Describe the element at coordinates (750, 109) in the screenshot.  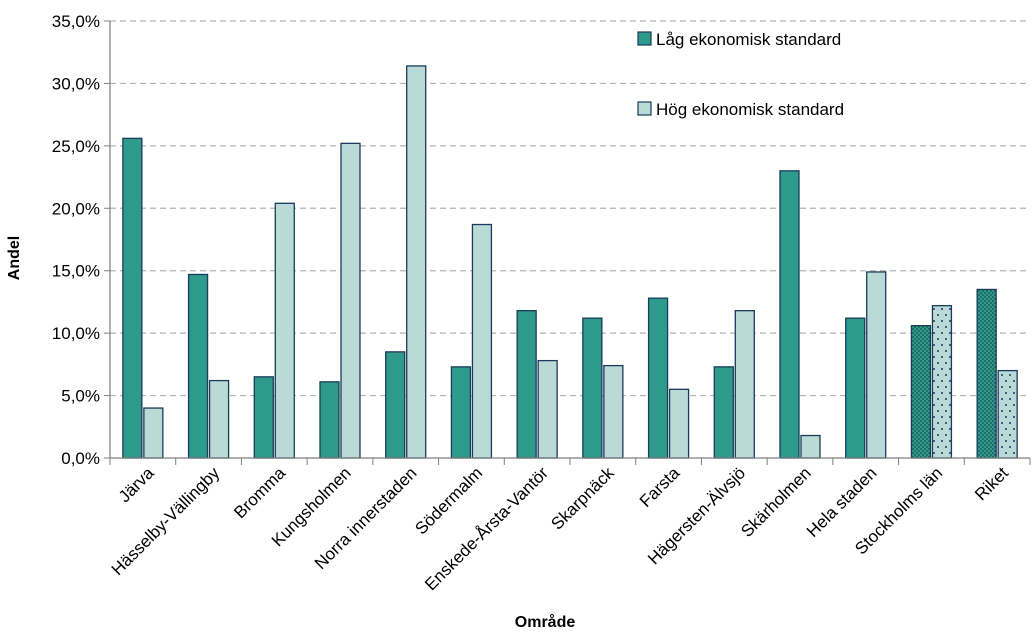
I see `legend-label-high: Hög ekonomisk standard` at that location.